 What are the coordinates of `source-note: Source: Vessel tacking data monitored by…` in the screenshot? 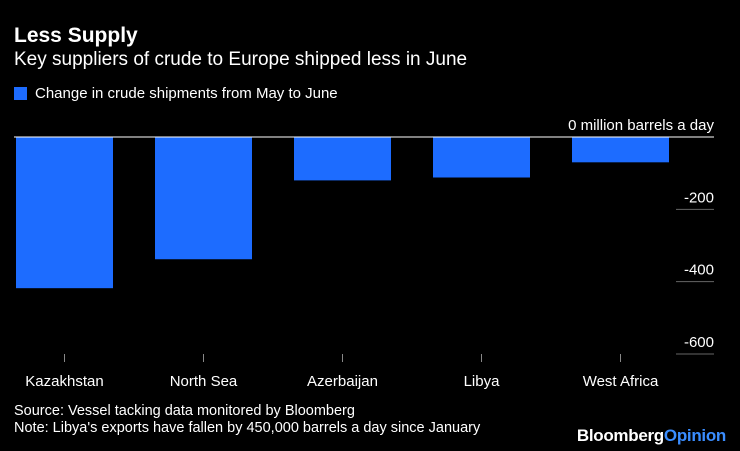 It's located at (184, 411).